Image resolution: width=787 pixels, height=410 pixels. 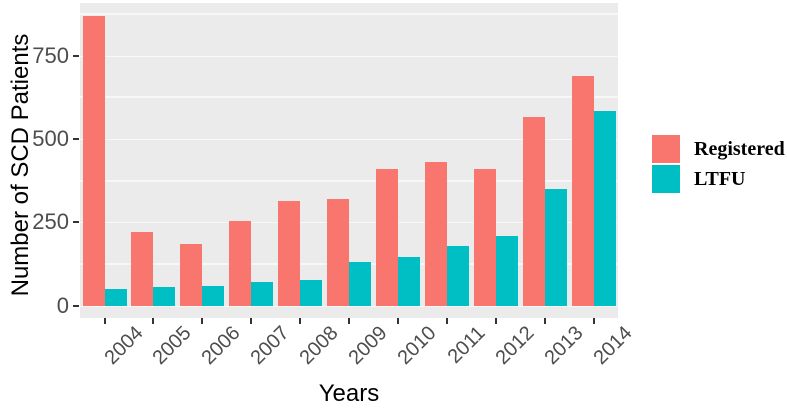 I want to click on bar-ltfu-2009, so click(x=360, y=284).